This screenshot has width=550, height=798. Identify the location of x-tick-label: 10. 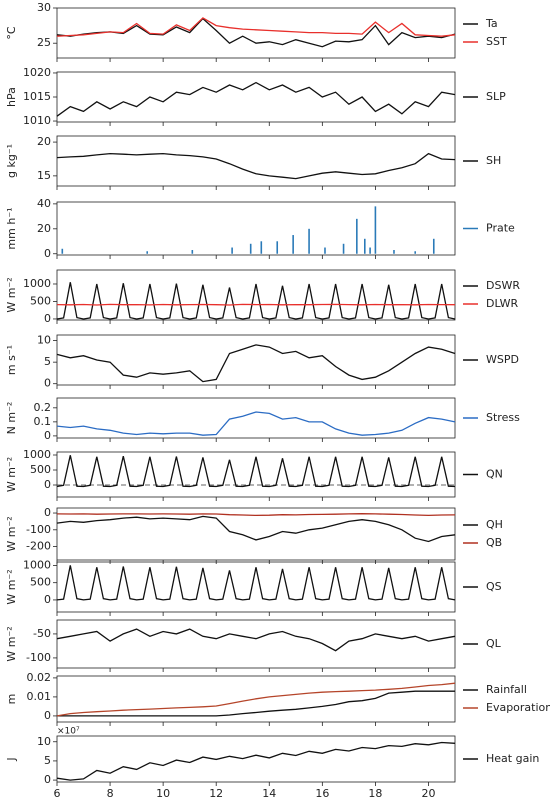
(163, 792).